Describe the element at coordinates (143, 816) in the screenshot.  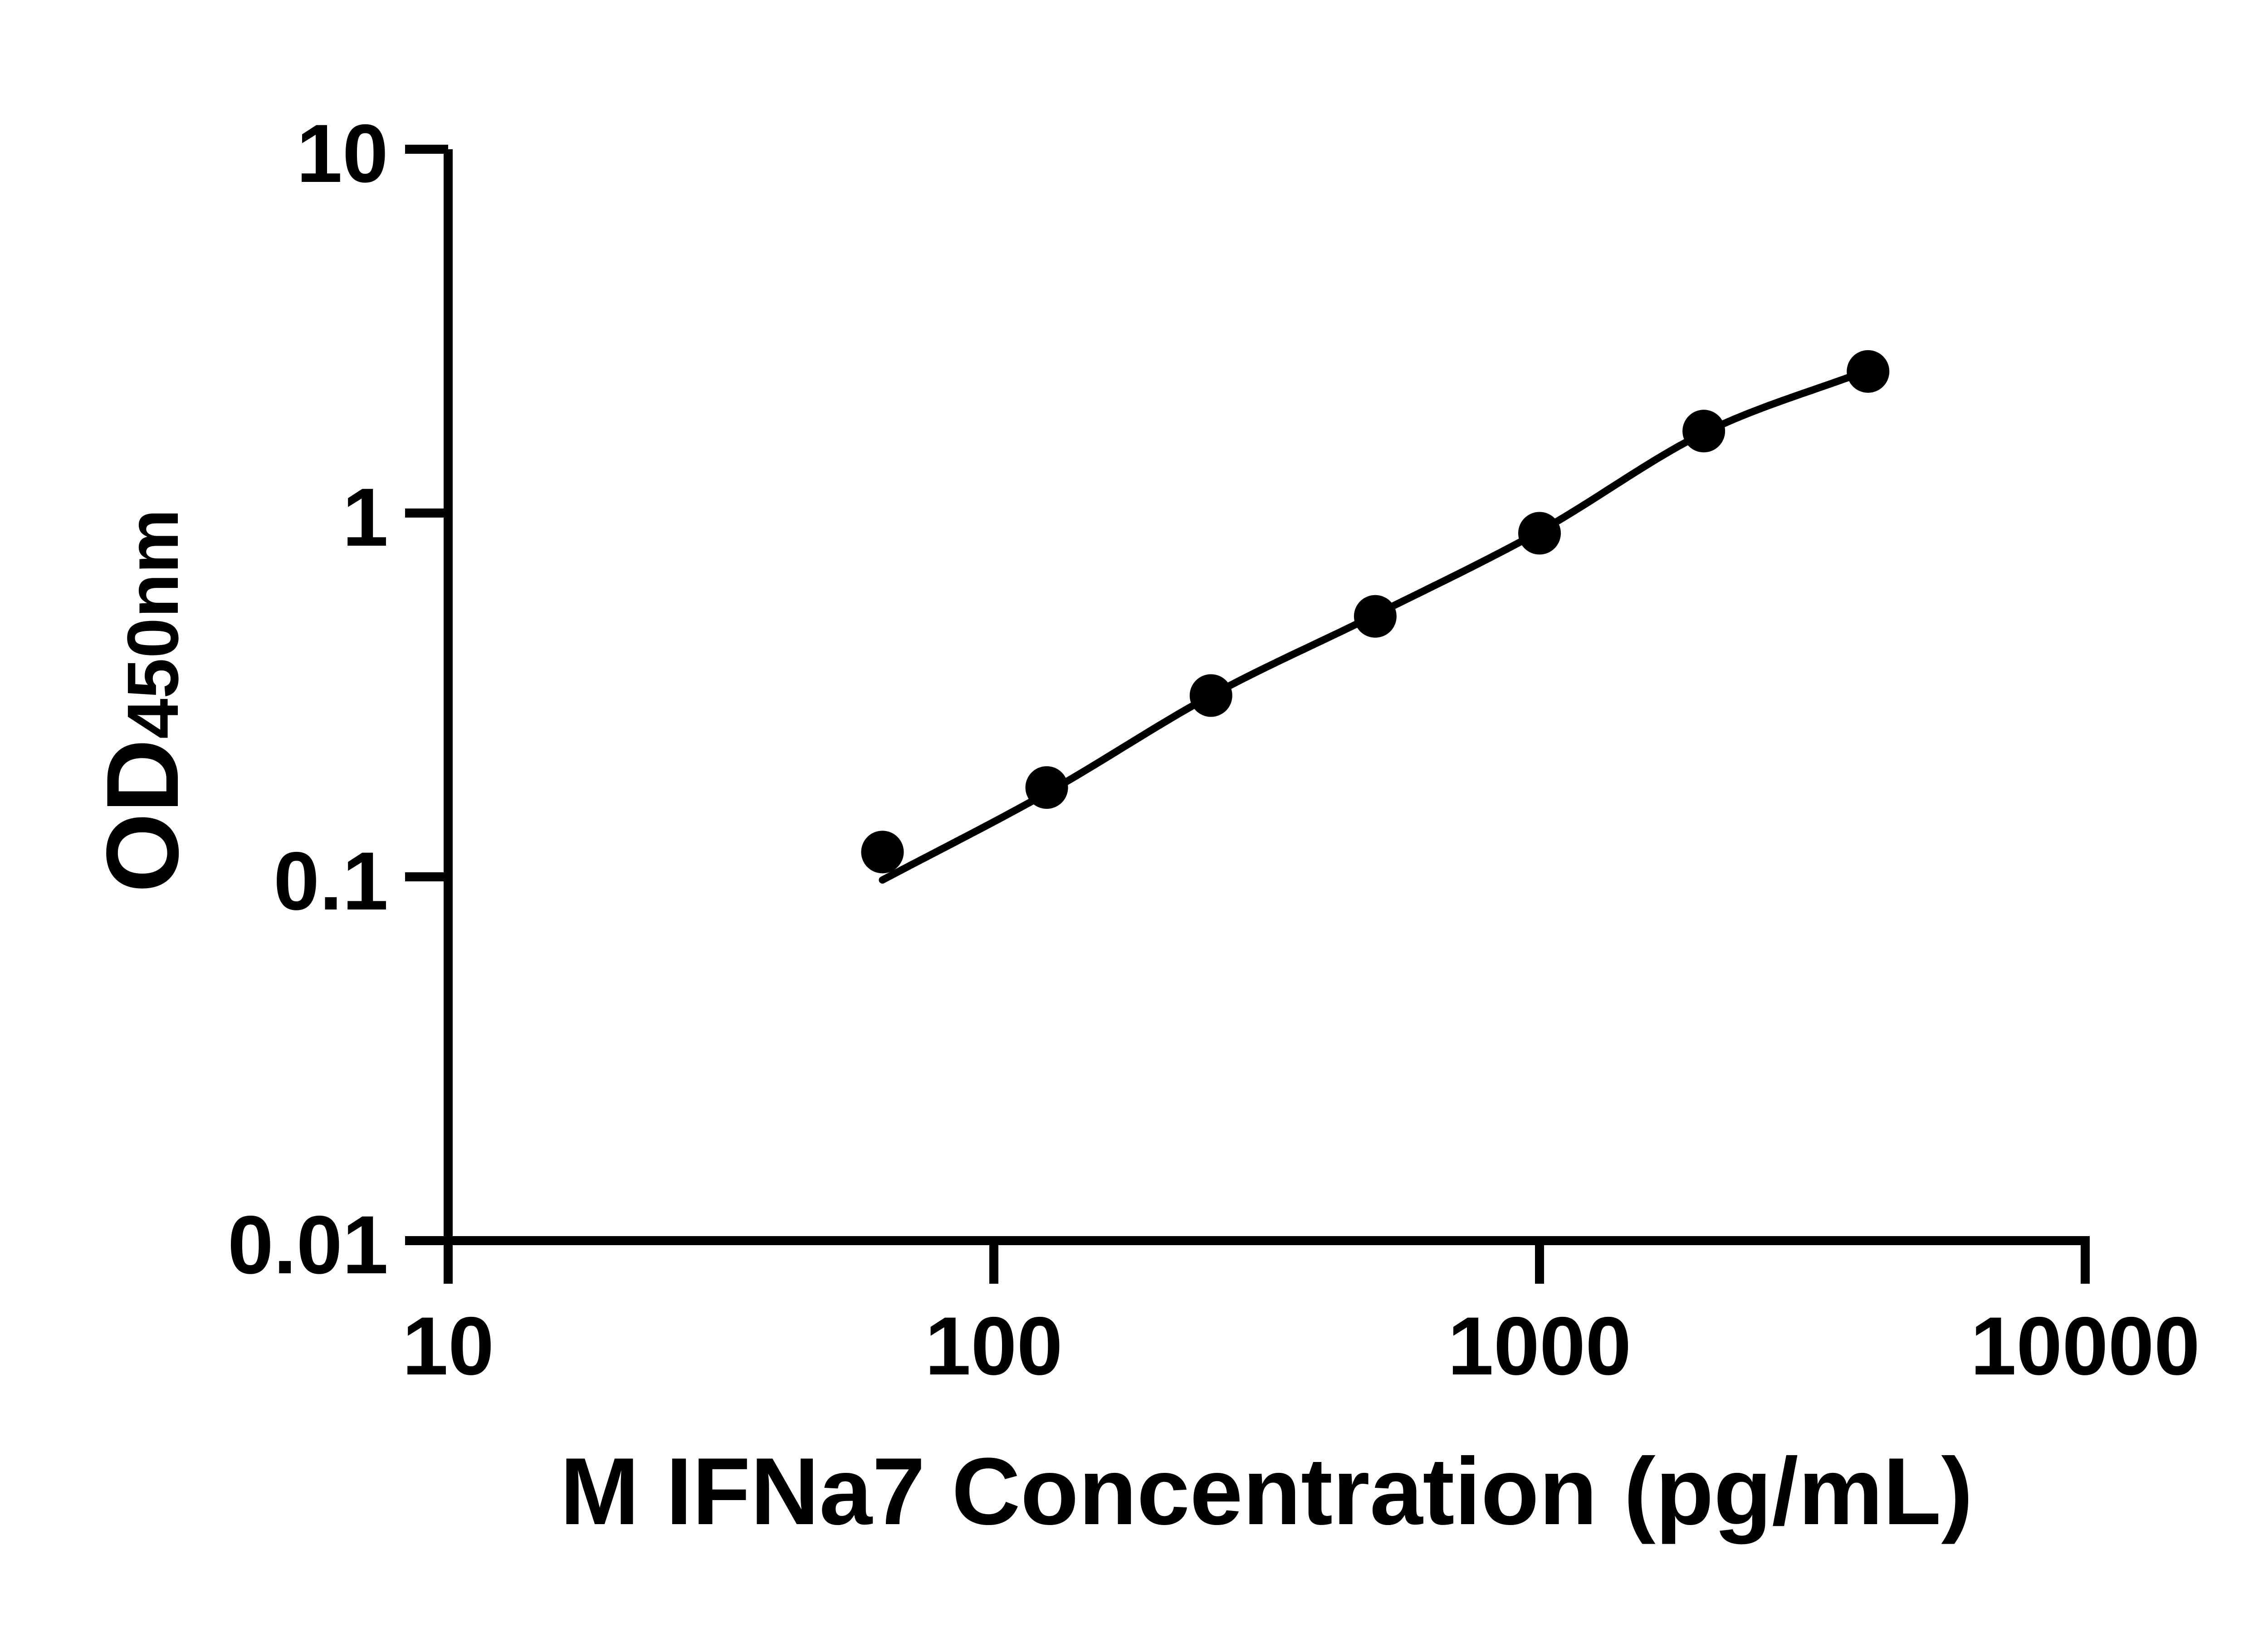
I see `y-axis-title-main: OD` at that location.